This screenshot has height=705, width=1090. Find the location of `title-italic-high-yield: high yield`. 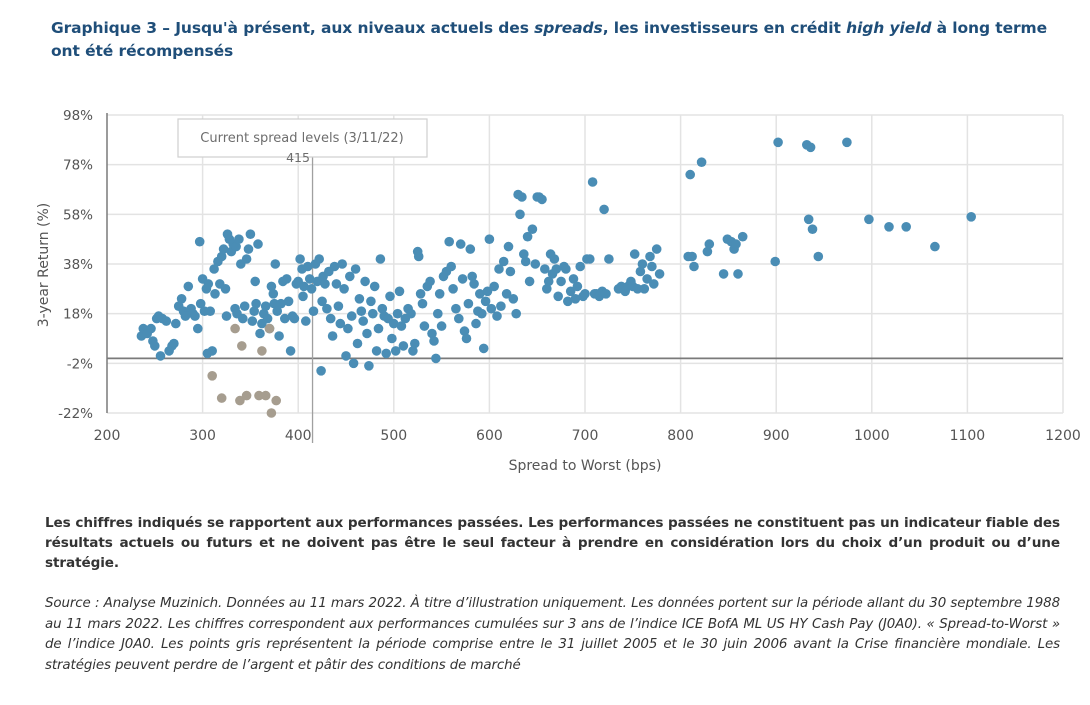

title-italic-high-yield: high yield is located at coordinates (889, 28).